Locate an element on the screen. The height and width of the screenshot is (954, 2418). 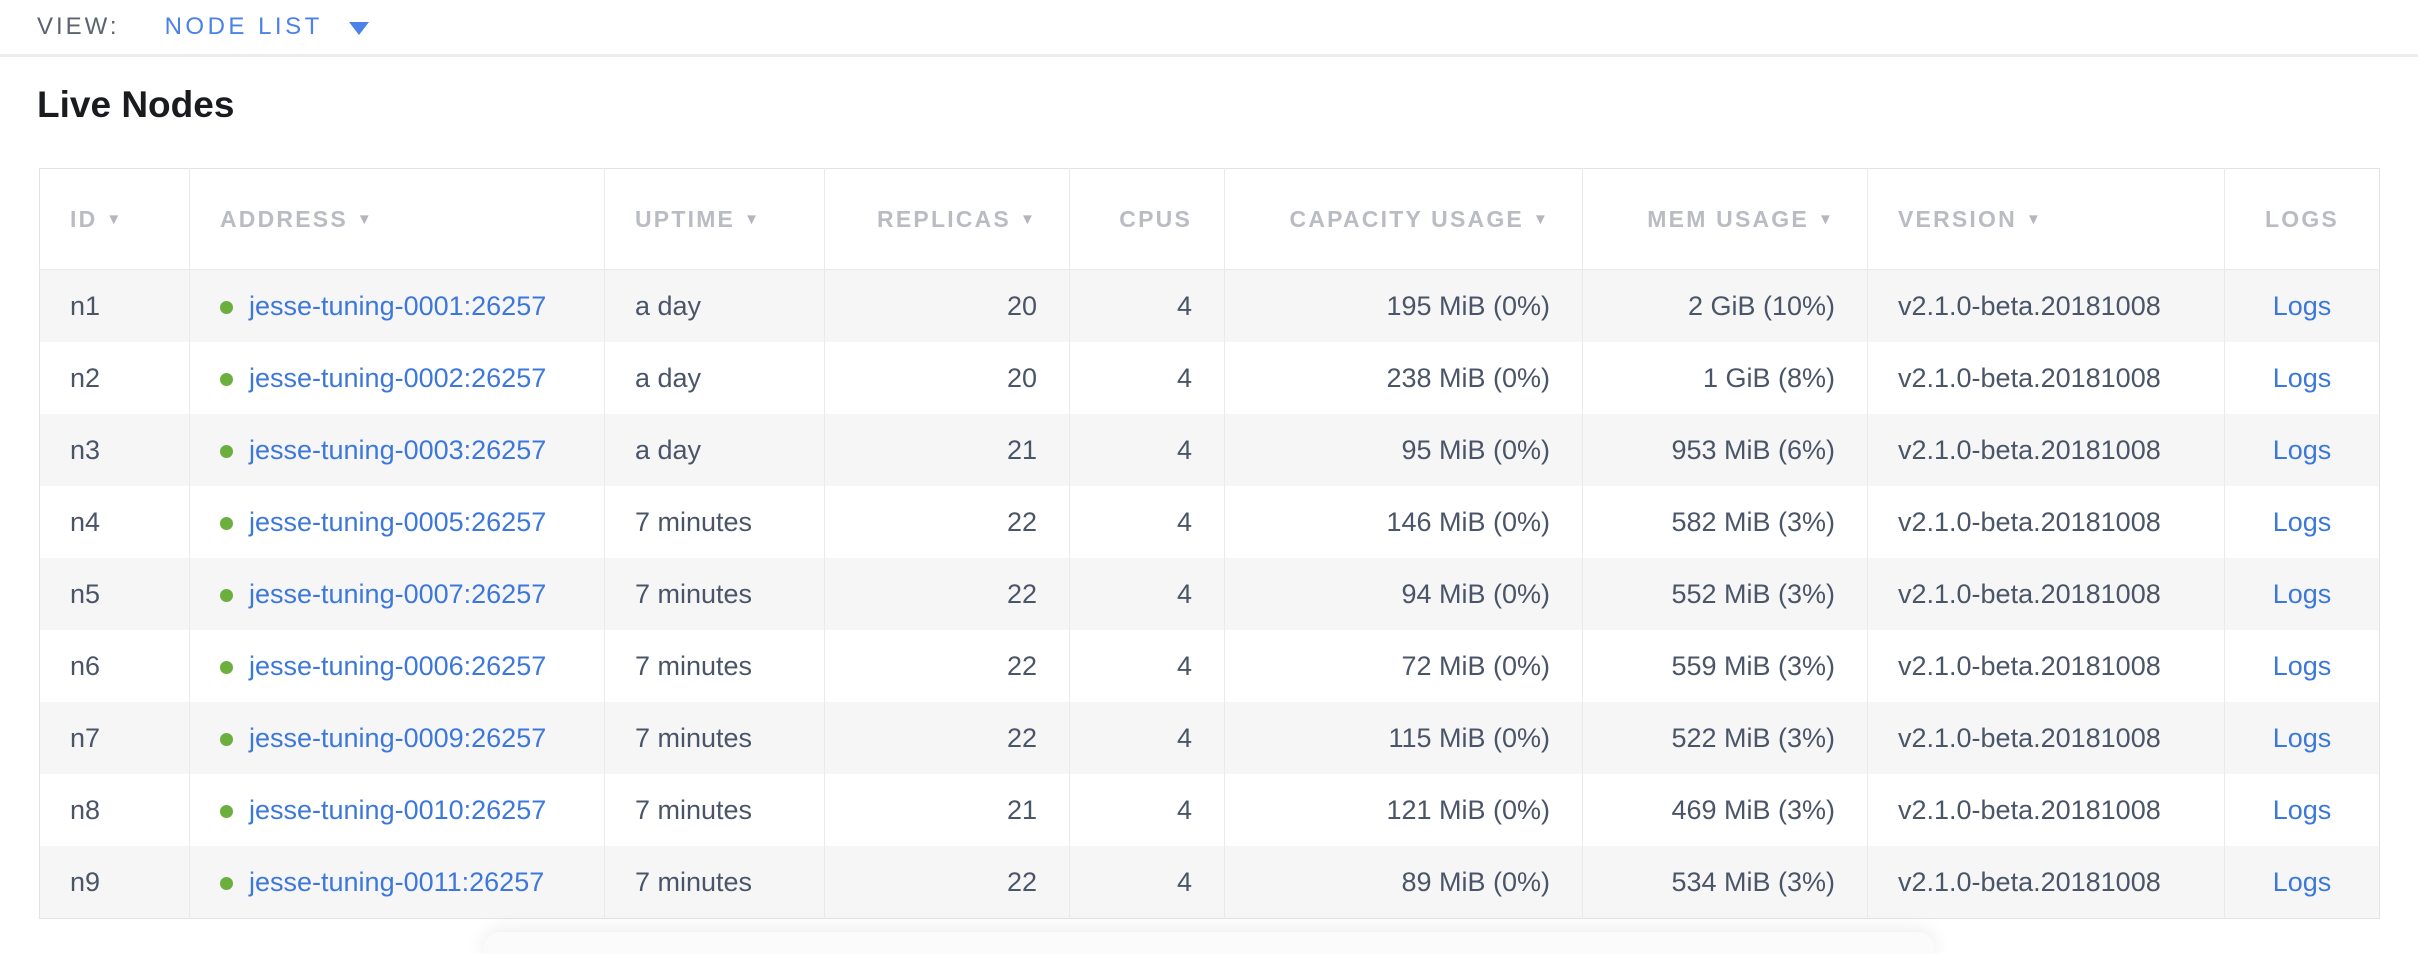
address-cell: jesse-tuning-0001:26257 is located at coordinates (397, 305).